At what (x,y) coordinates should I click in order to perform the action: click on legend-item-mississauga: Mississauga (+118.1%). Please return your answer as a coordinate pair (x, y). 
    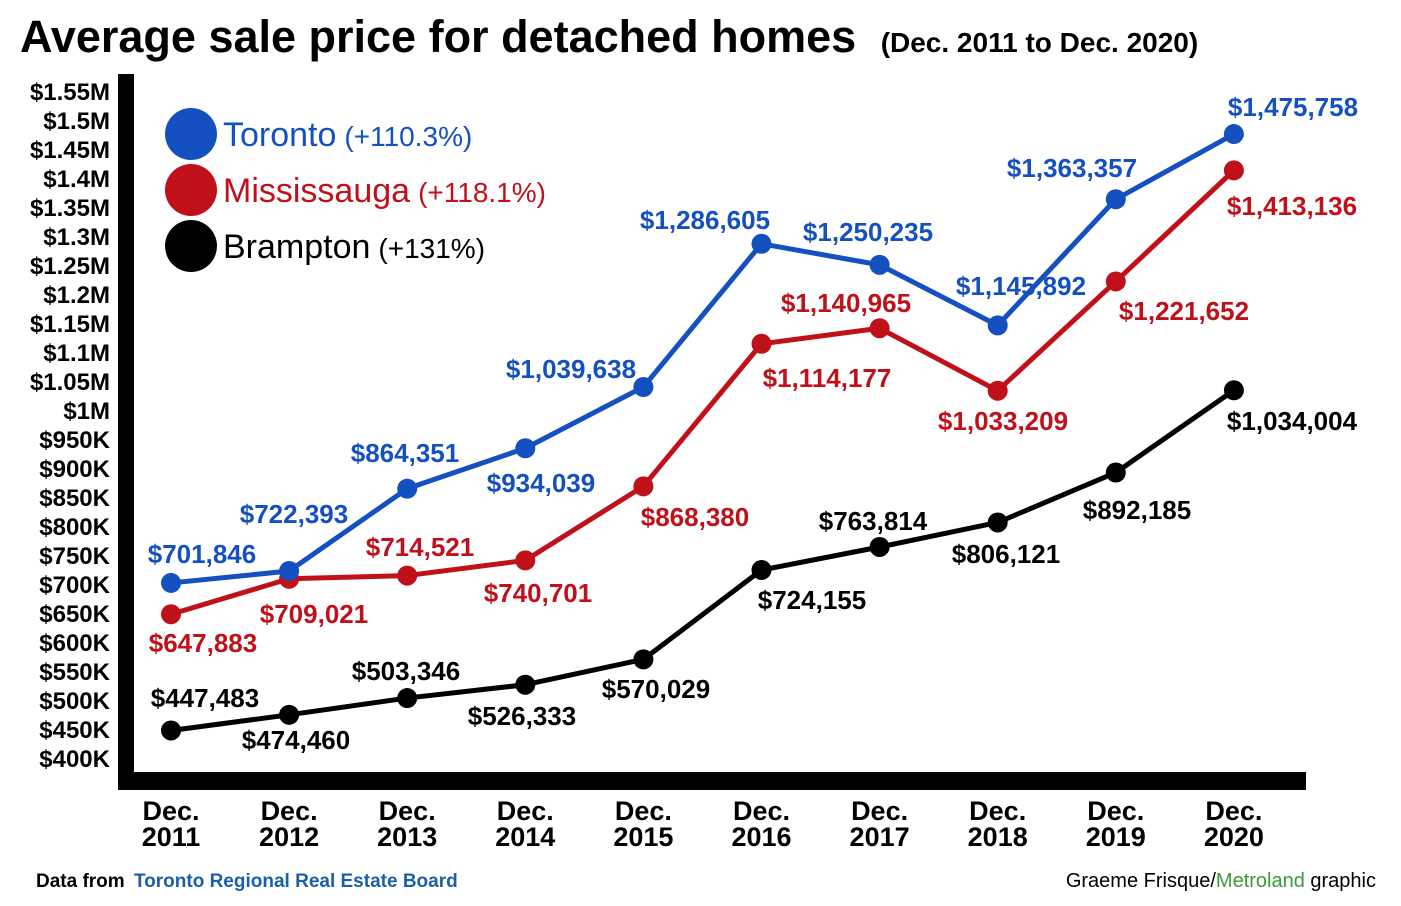
    Looking at the image, I should click on (355, 190).